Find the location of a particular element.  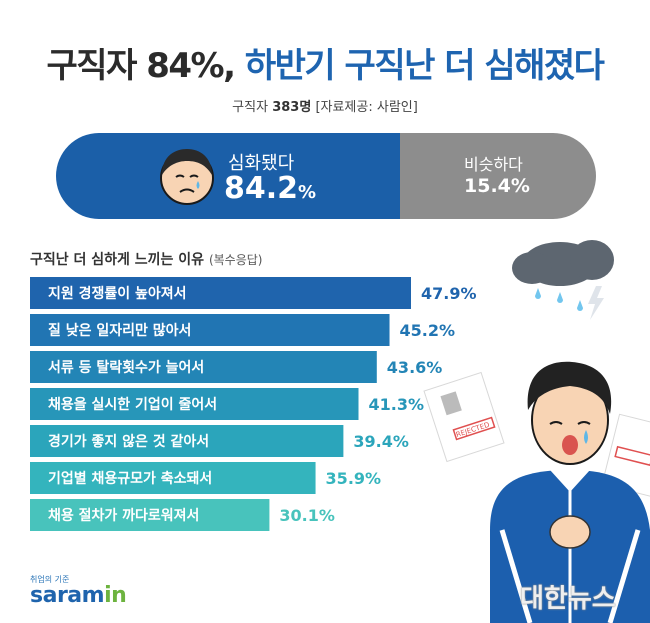

subtitle: 구직자 383명 [자료제공: 사람인] is located at coordinates (325, 105).